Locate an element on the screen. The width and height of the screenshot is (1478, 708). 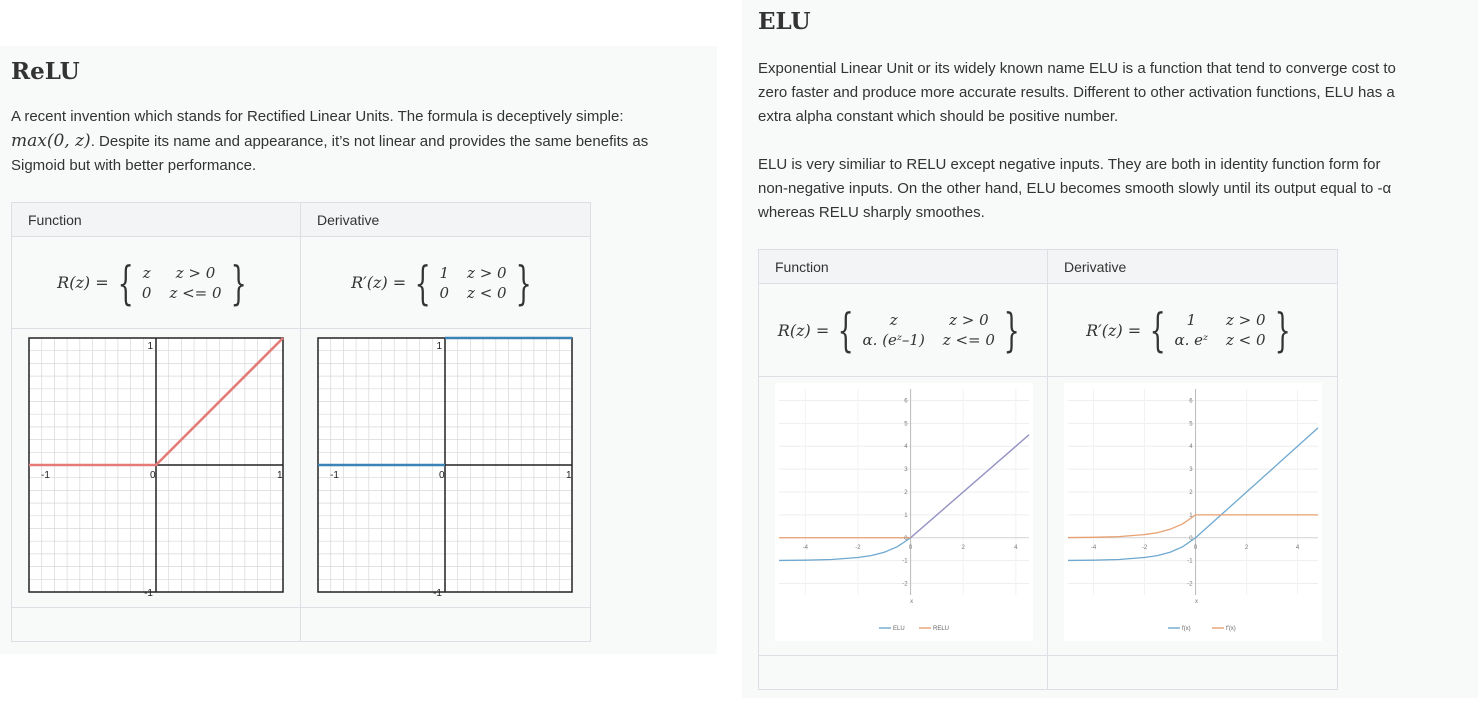
relu-derivative-chart: -1 0 1 1 -1 is located at coordinates (445, 467).